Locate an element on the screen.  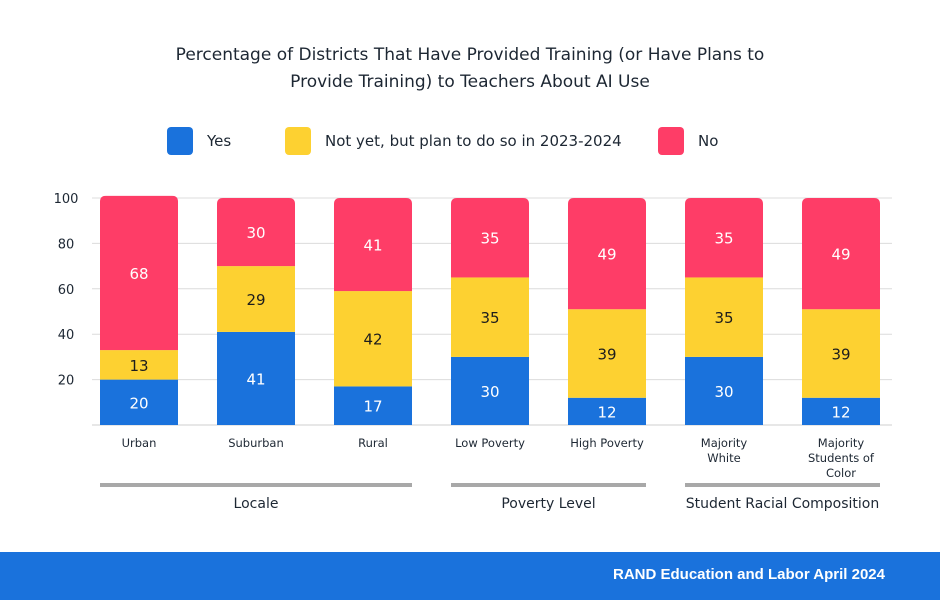
bar-segment-majority-white-not is located at coordinates (724, 317).